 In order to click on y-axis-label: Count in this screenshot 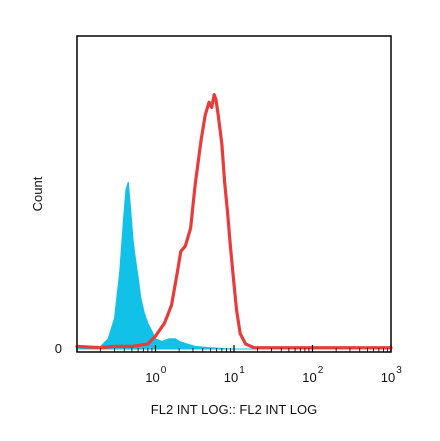, I will do `click(37, 193)`.